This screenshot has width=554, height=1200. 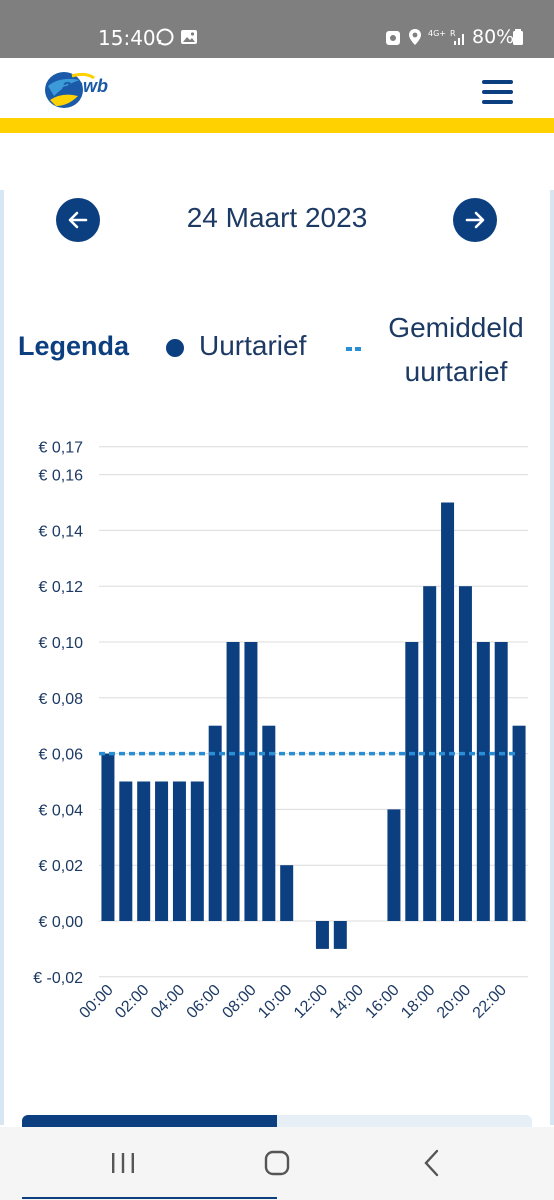 What do you see at coordinates (253, 345) in the screenshot?
I see `legend-series-label: Uurtarief` at bounding box center [253, 345].